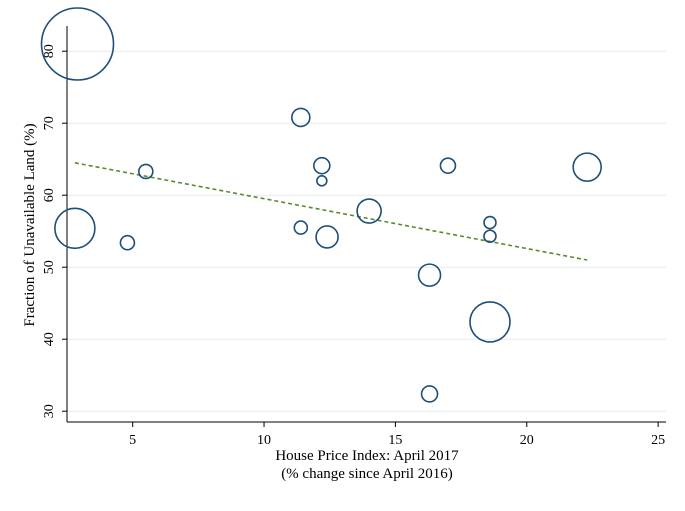 The height and width of the screenshot is (511, 685). I want to click on fit-line, so click(331, 211).